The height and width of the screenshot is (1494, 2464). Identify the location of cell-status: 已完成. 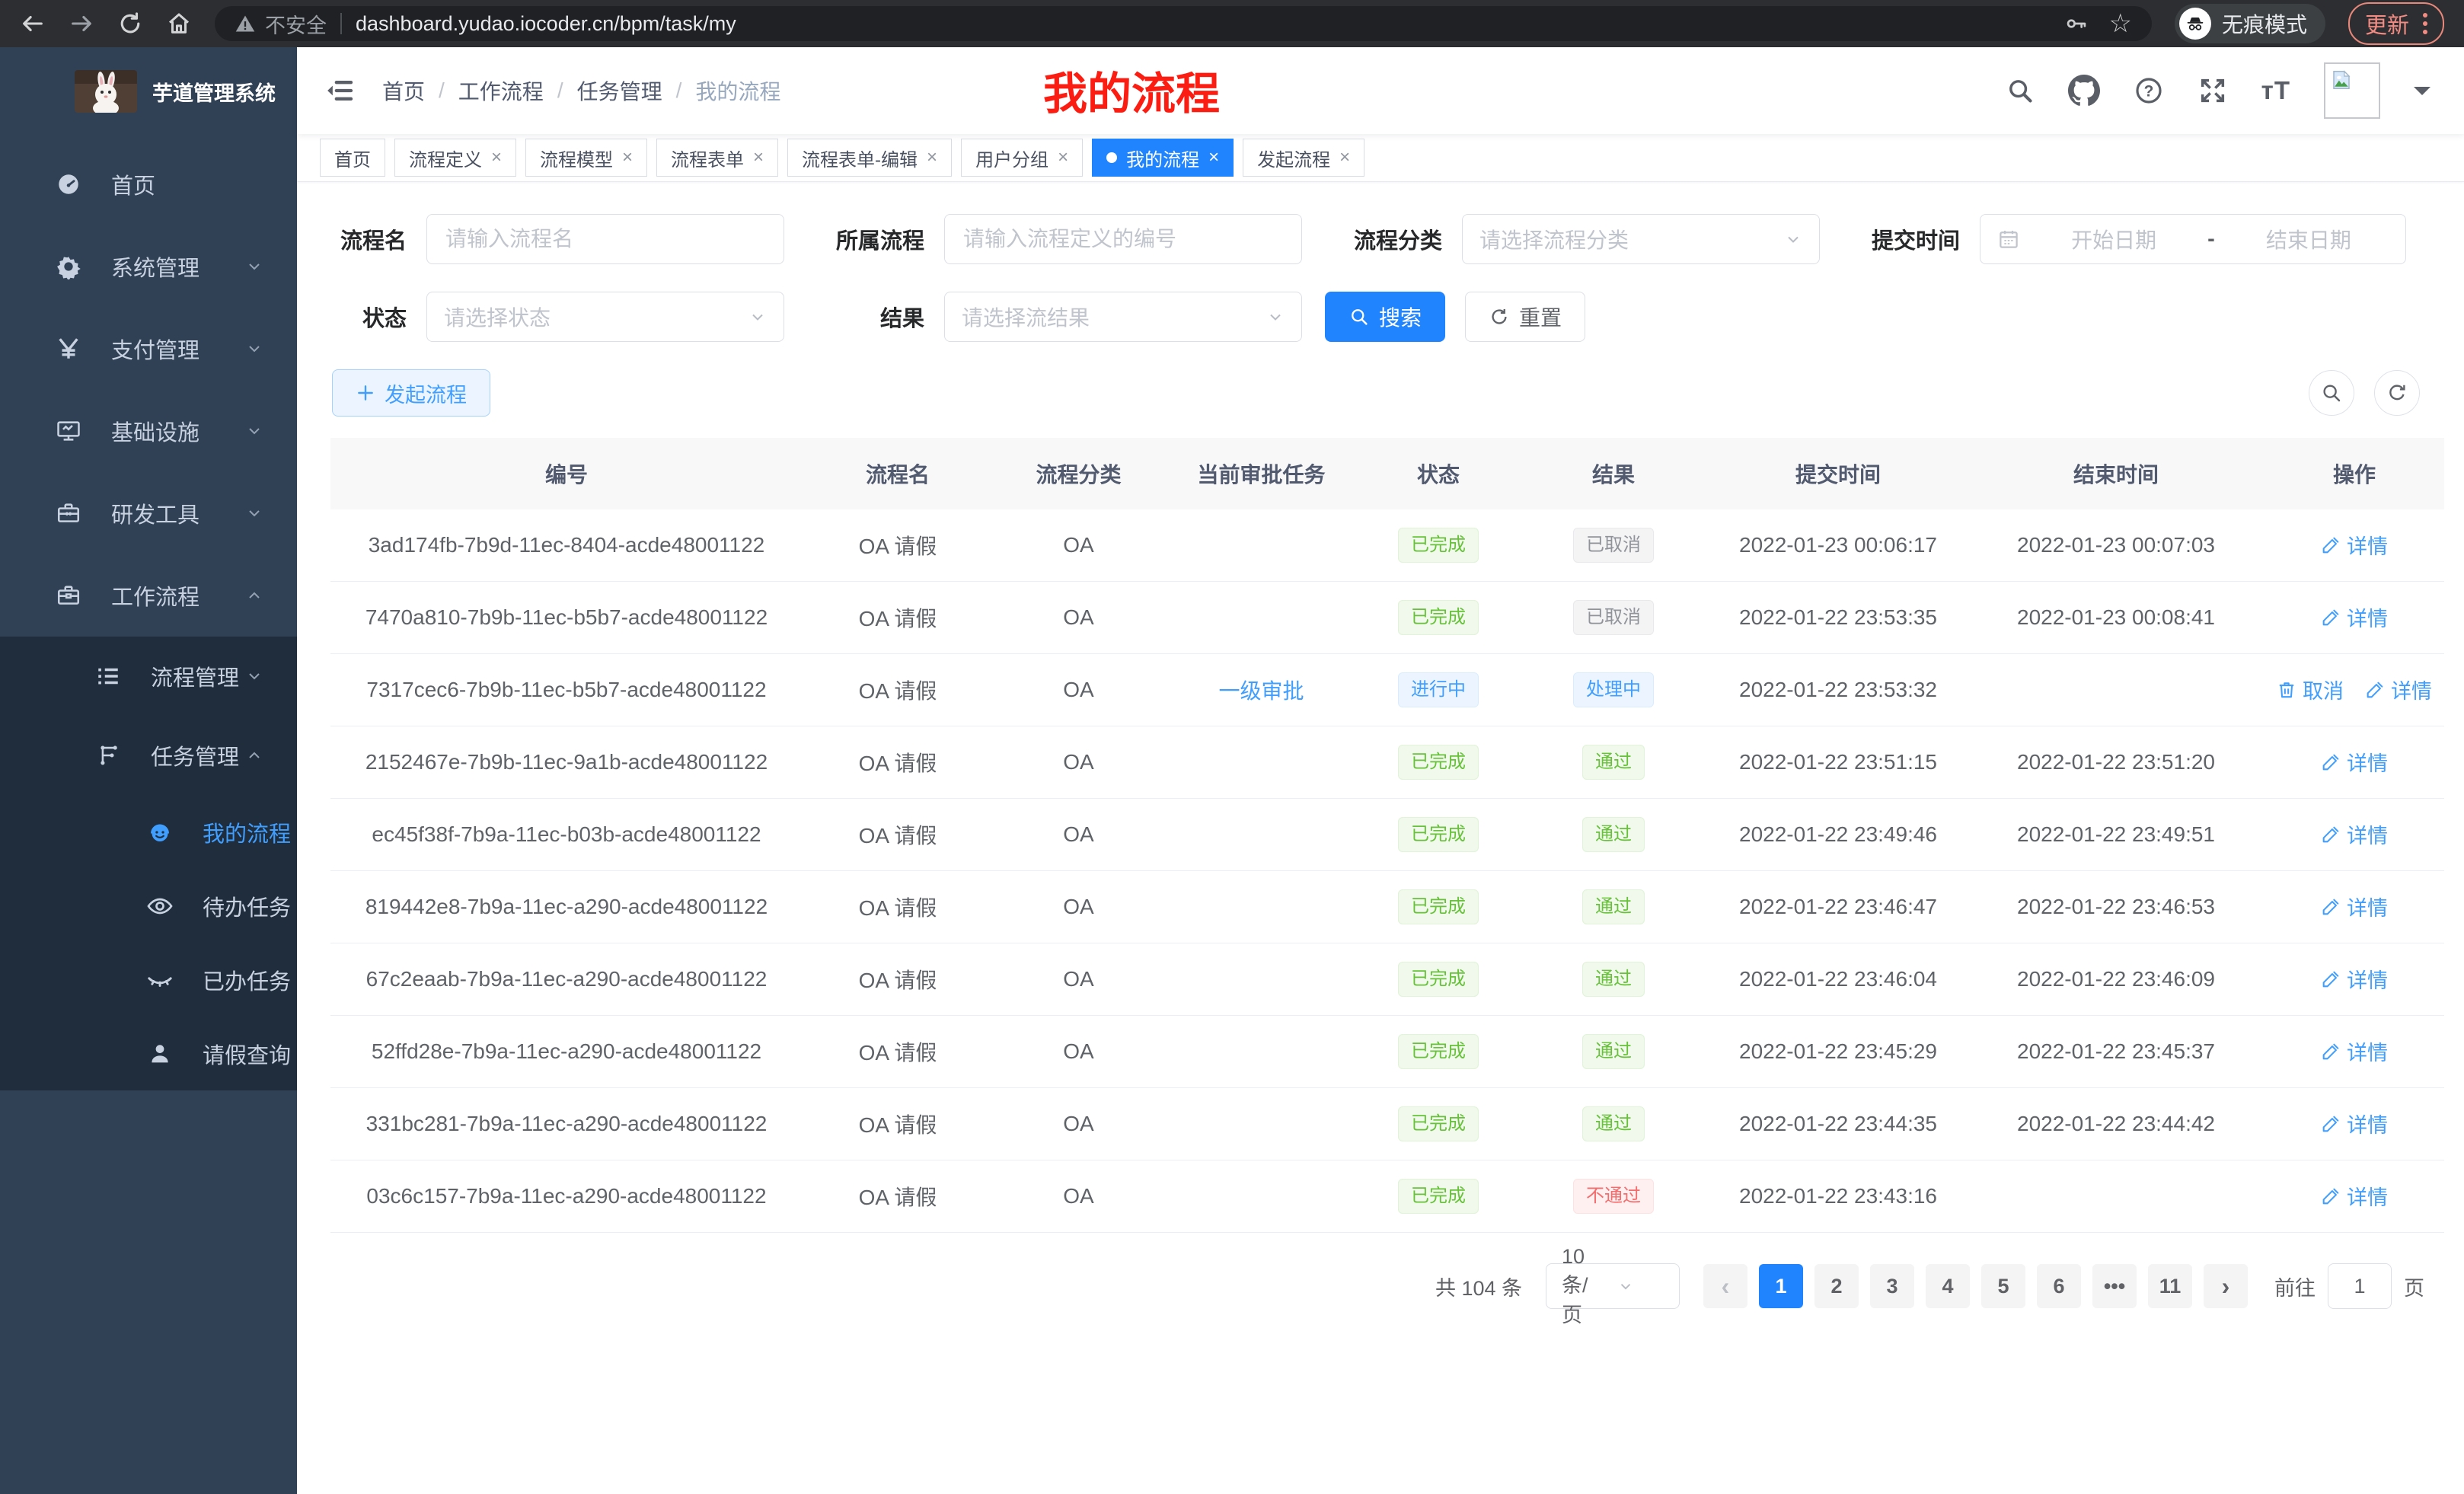
(1438, 906).